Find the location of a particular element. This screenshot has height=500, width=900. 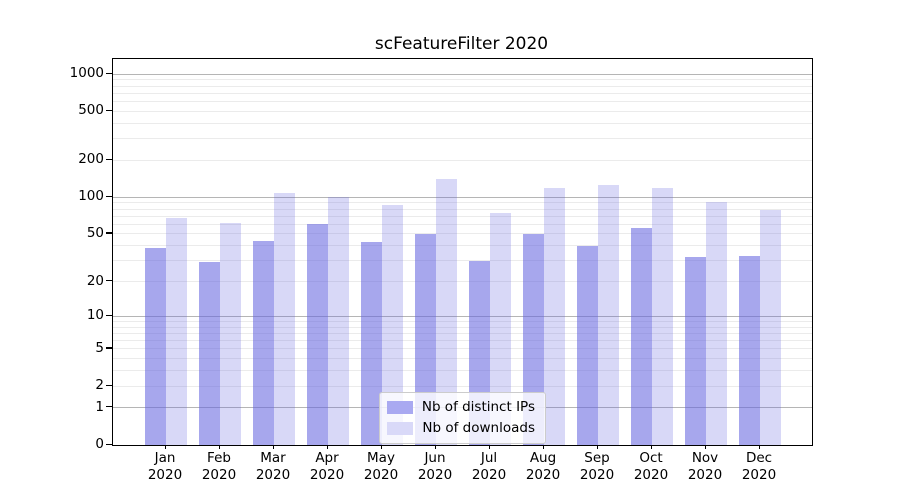

x-tick-month: Jan is located at coordinates (165, 458).